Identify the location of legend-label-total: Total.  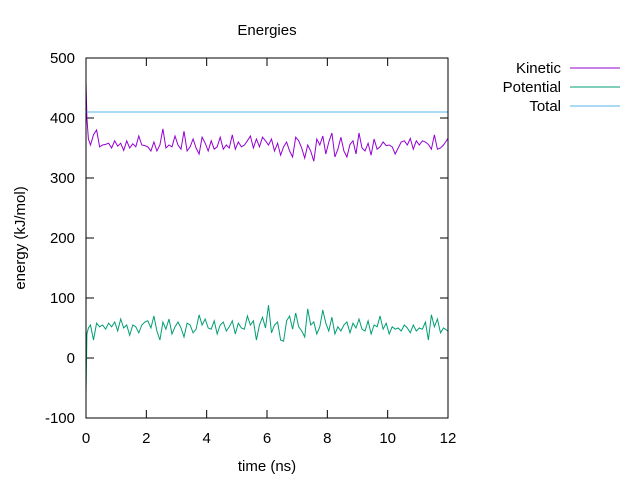
(545, 106).